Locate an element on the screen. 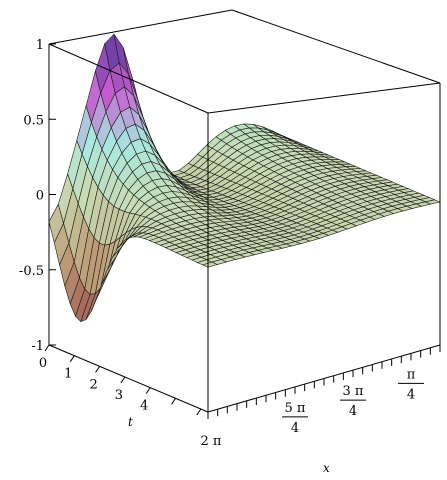 This screenshot has height=480, width=447. t-axis: 0 1 2 3 4 is located at coordinates (120, 380).